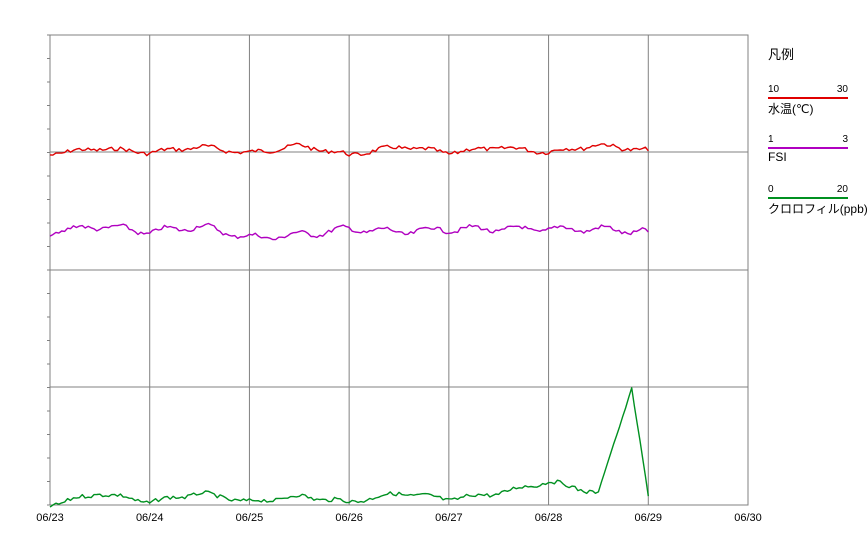  Describe the element at coordinates (150, 518) in the screenshot. I see `x-tick-label: 06/24` at that location.